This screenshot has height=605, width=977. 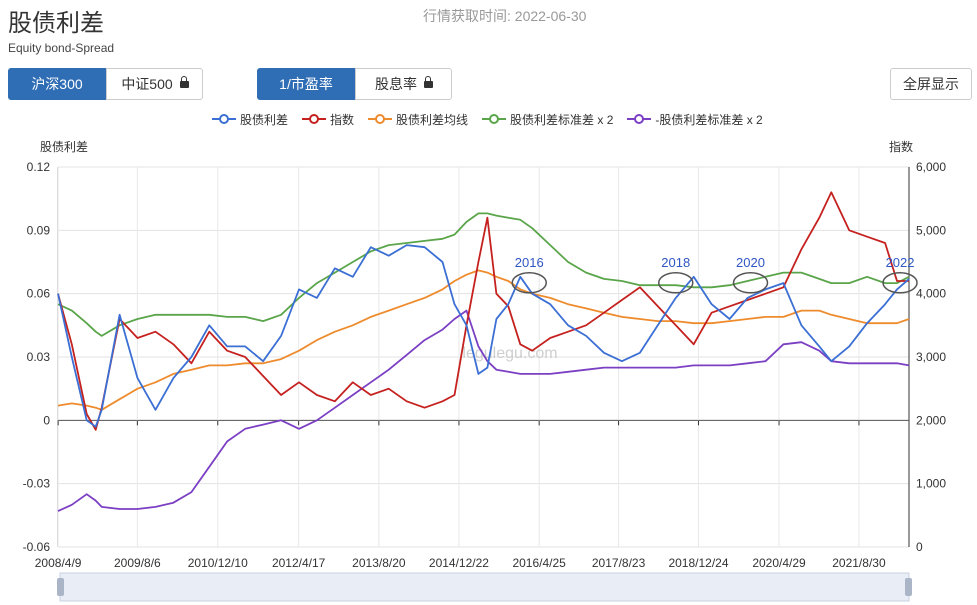 I want to click on x-tick-label: 2017/8/23, so click(x=619, y=563).